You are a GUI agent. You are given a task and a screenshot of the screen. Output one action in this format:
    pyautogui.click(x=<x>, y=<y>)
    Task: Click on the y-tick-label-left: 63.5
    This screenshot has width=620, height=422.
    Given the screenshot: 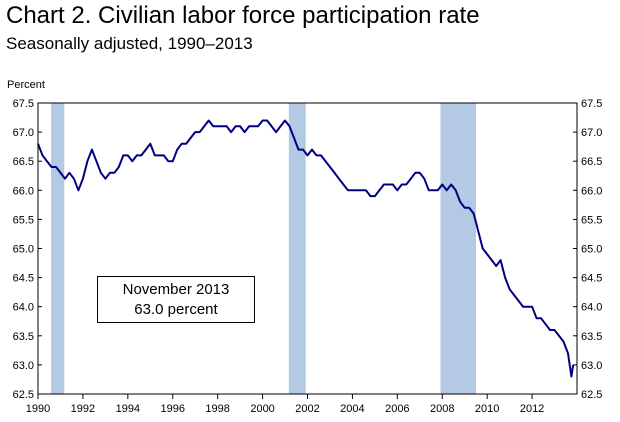 What is the action you would take?
    pyautogui.click(x=23, y=337)
    